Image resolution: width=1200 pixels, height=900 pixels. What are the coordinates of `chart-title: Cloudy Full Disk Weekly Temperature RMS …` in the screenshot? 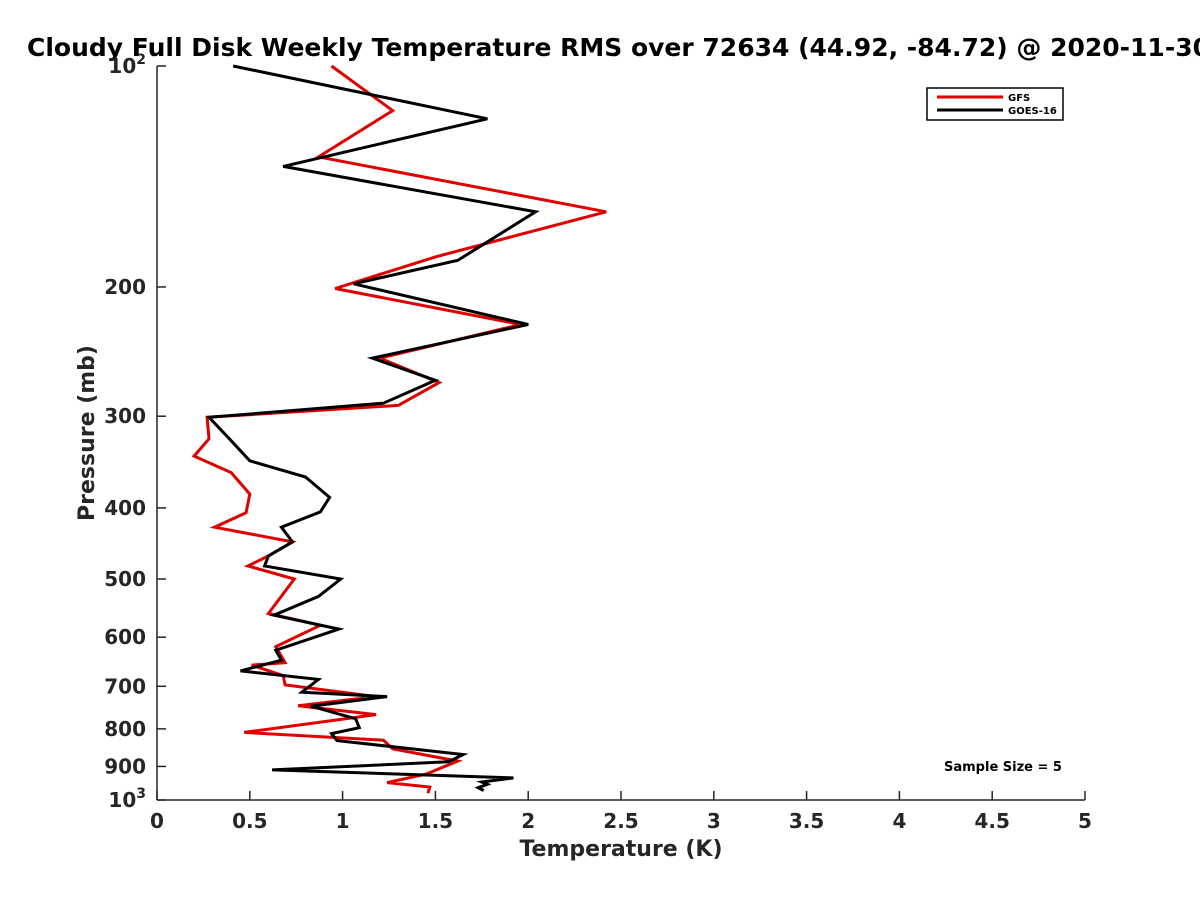 It's located at (613, 47).